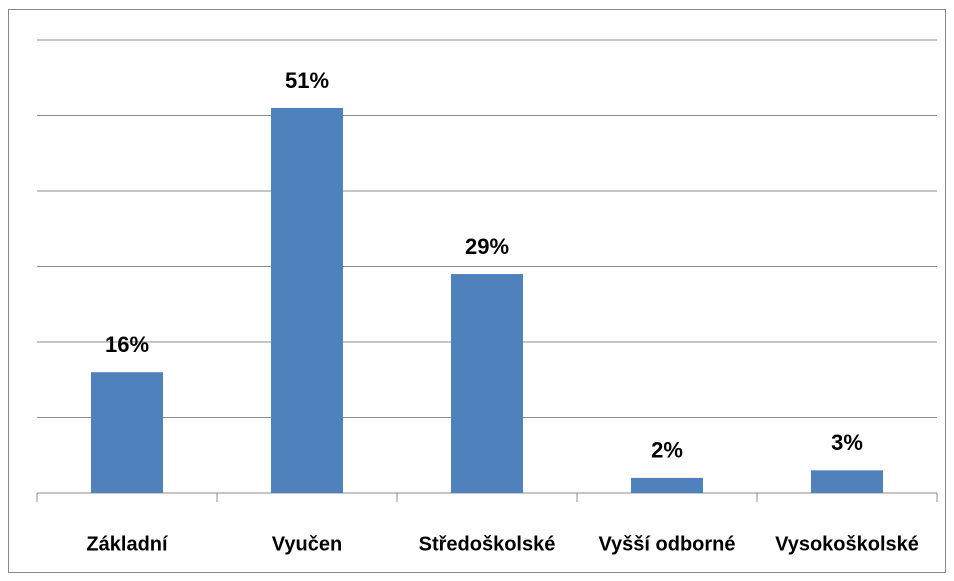 The height and width of the screenshot is (581, 954). Describe the element at coordinates (307, 544) in the screenshot. I see `x-tick-label: Vyučen` at that location.